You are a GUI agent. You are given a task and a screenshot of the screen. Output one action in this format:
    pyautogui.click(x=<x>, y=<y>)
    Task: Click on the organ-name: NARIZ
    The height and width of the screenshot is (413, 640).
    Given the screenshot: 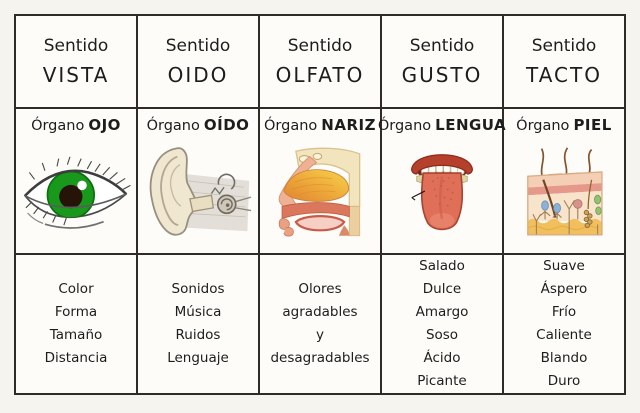 What is the action you would take?
    pyautogui.click(x=348, y=125)
    